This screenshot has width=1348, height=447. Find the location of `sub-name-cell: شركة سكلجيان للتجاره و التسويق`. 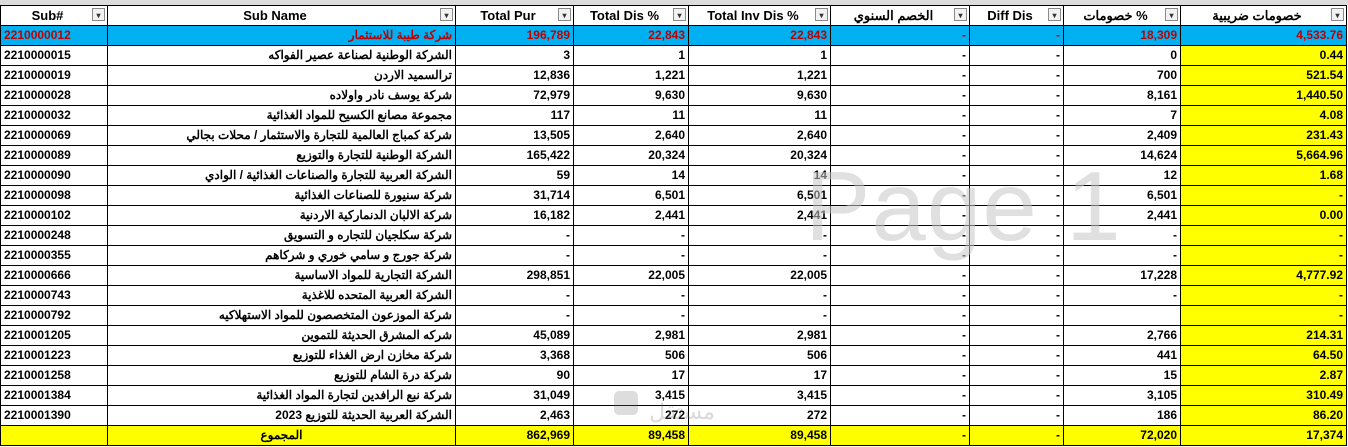

sub-name-cell: شركة سكلجيان للتجاره و التسويق is located at coordinates (281, 235).